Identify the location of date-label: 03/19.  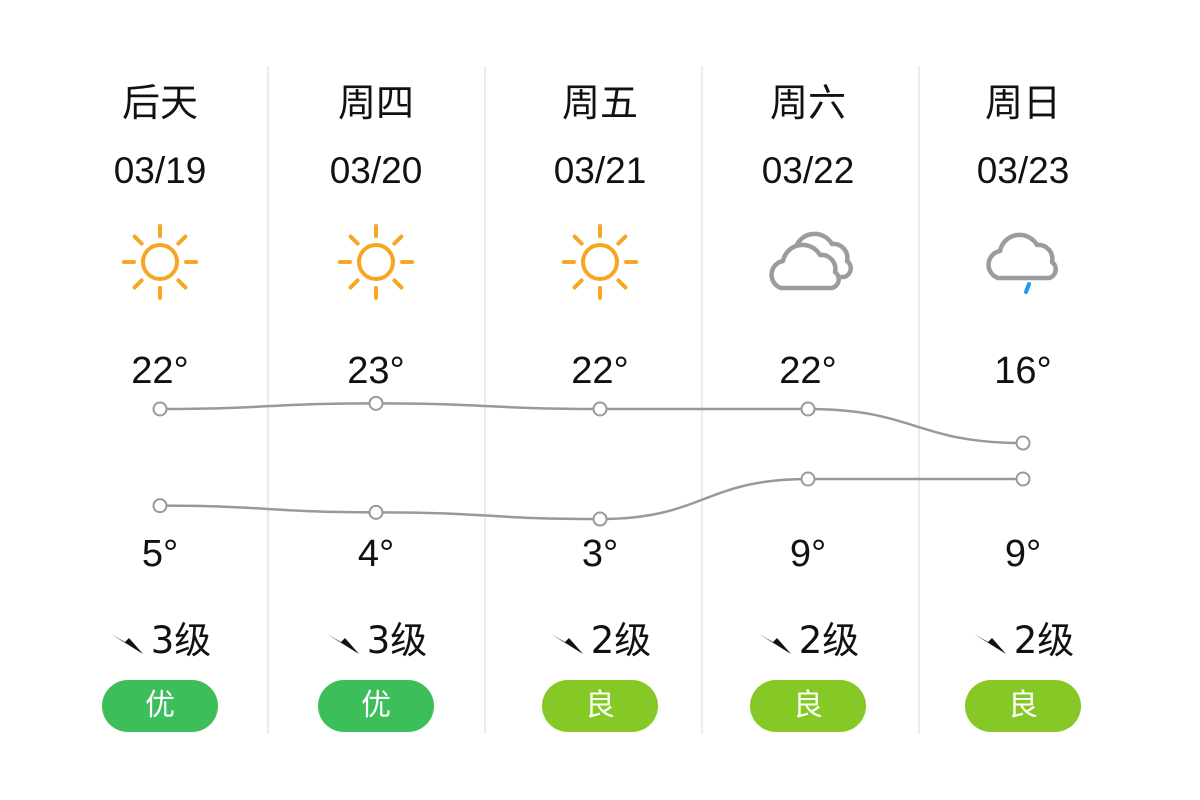
(160, 170).